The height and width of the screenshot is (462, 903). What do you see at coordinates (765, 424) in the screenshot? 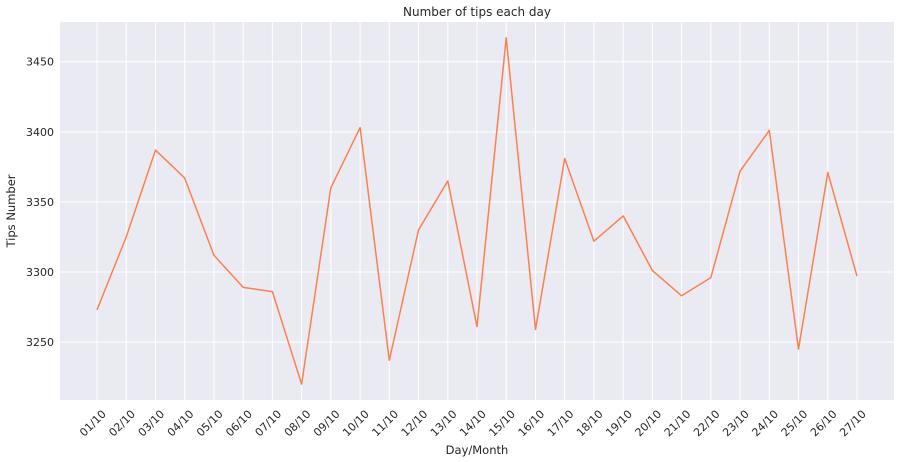
I see `x-tick-label: 24/10` at bounding box center [765, 424].